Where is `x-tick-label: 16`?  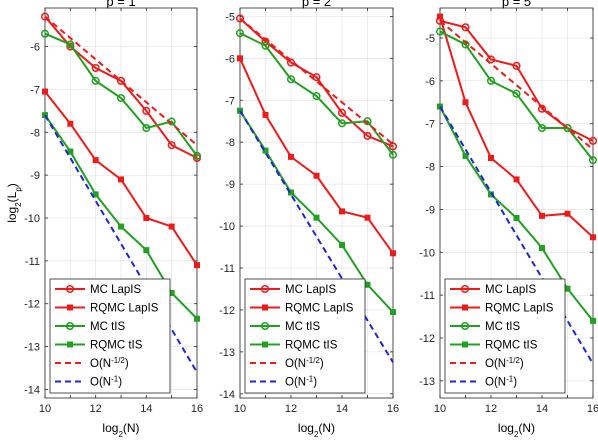
x-tick-label: 16 is located at coordinates (393, 409).